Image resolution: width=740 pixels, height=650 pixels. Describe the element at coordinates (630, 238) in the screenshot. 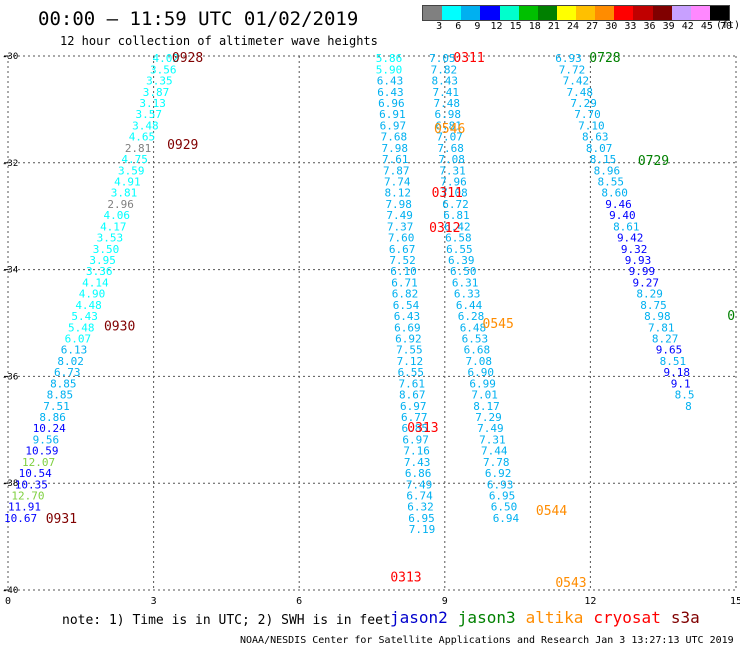

I see `wave-height-point: 9.42` at that location.